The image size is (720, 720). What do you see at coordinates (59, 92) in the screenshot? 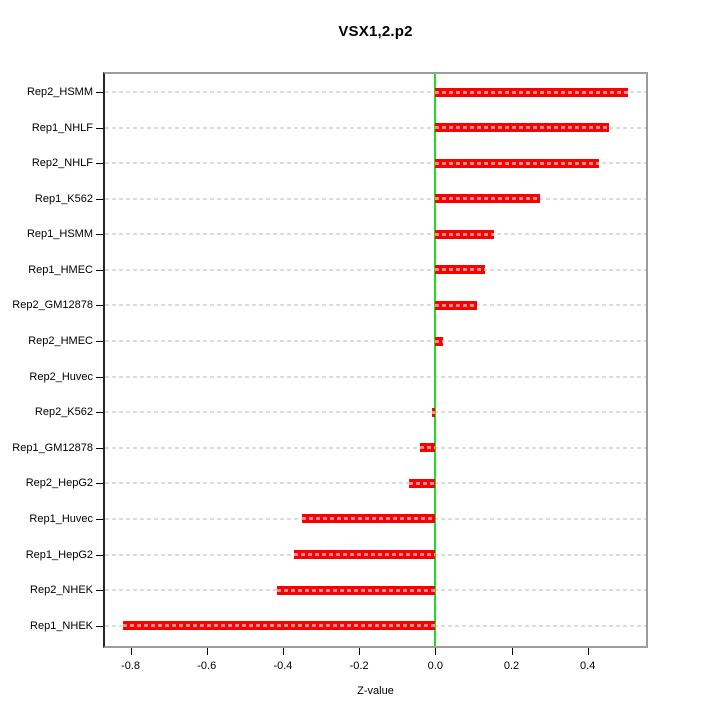
I see `y-axis-label: Rep2_HSMM` at bounding box center [59, 92].